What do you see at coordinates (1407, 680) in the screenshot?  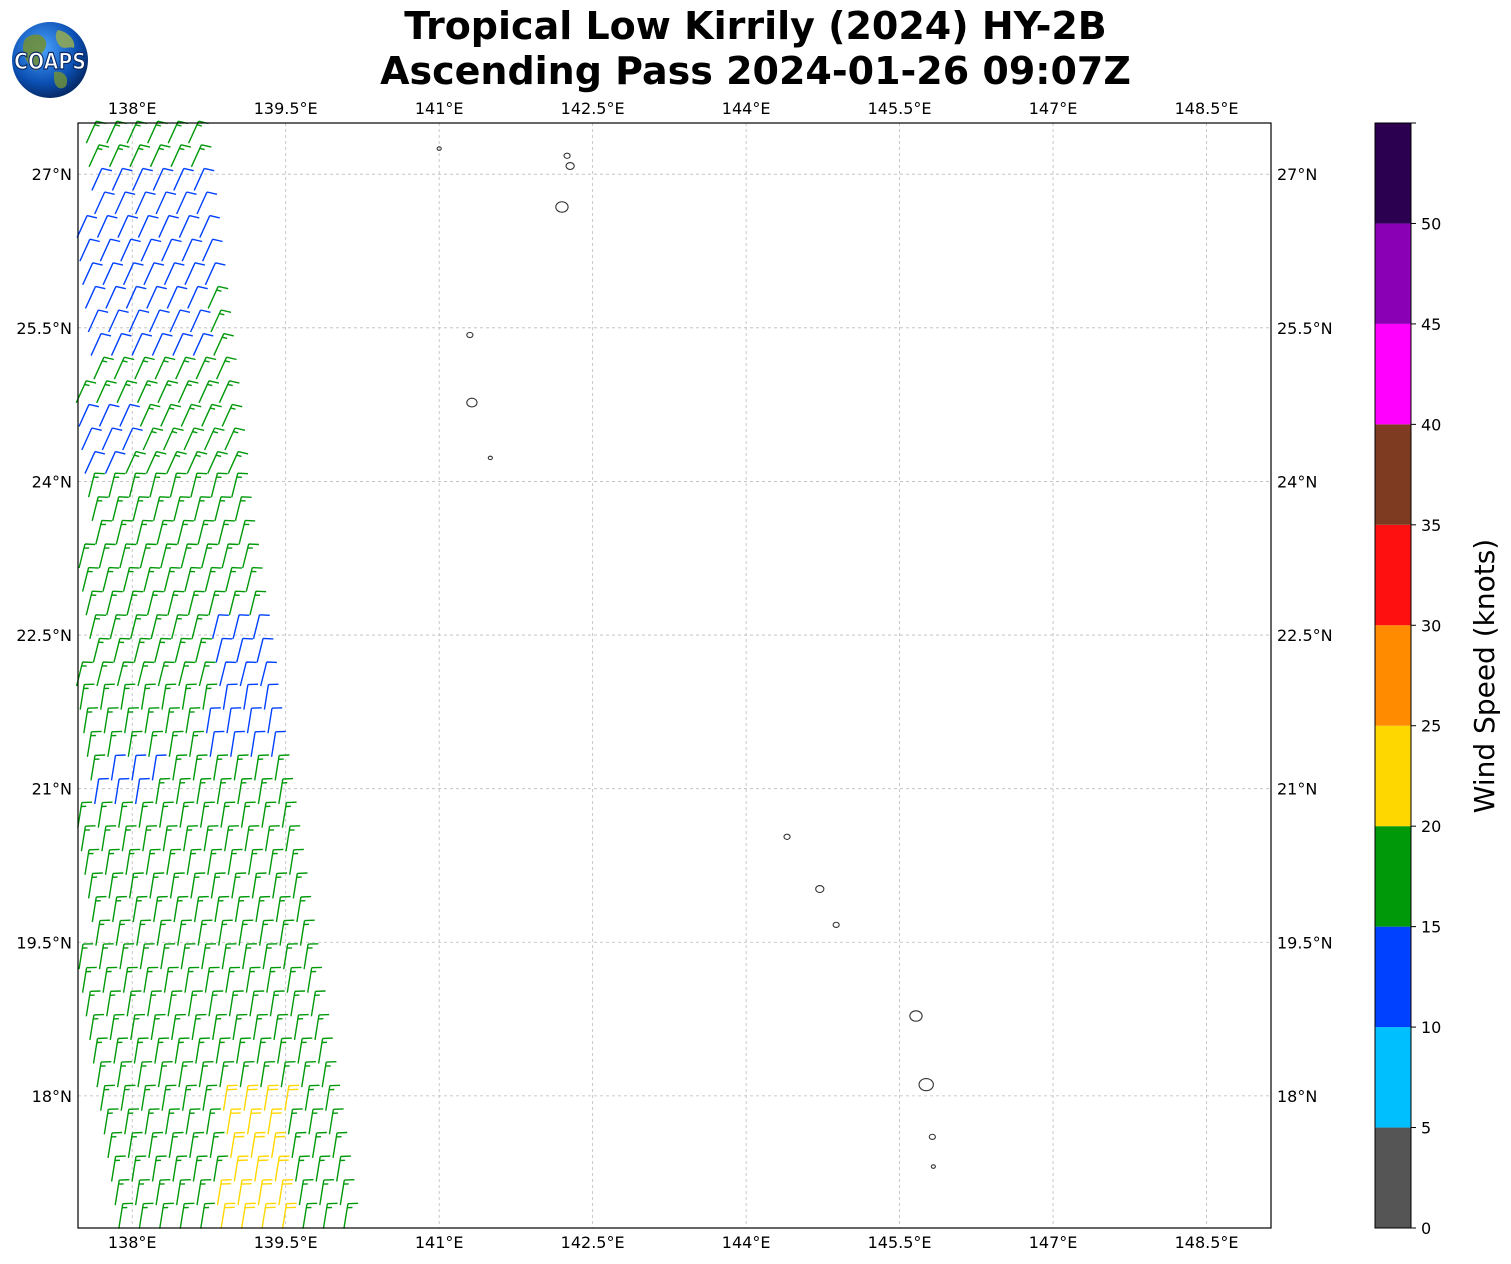 I see `colorbar: 0 5 10 15 20 25 30 35 40 45 50` at bounding box center [1407, 680].